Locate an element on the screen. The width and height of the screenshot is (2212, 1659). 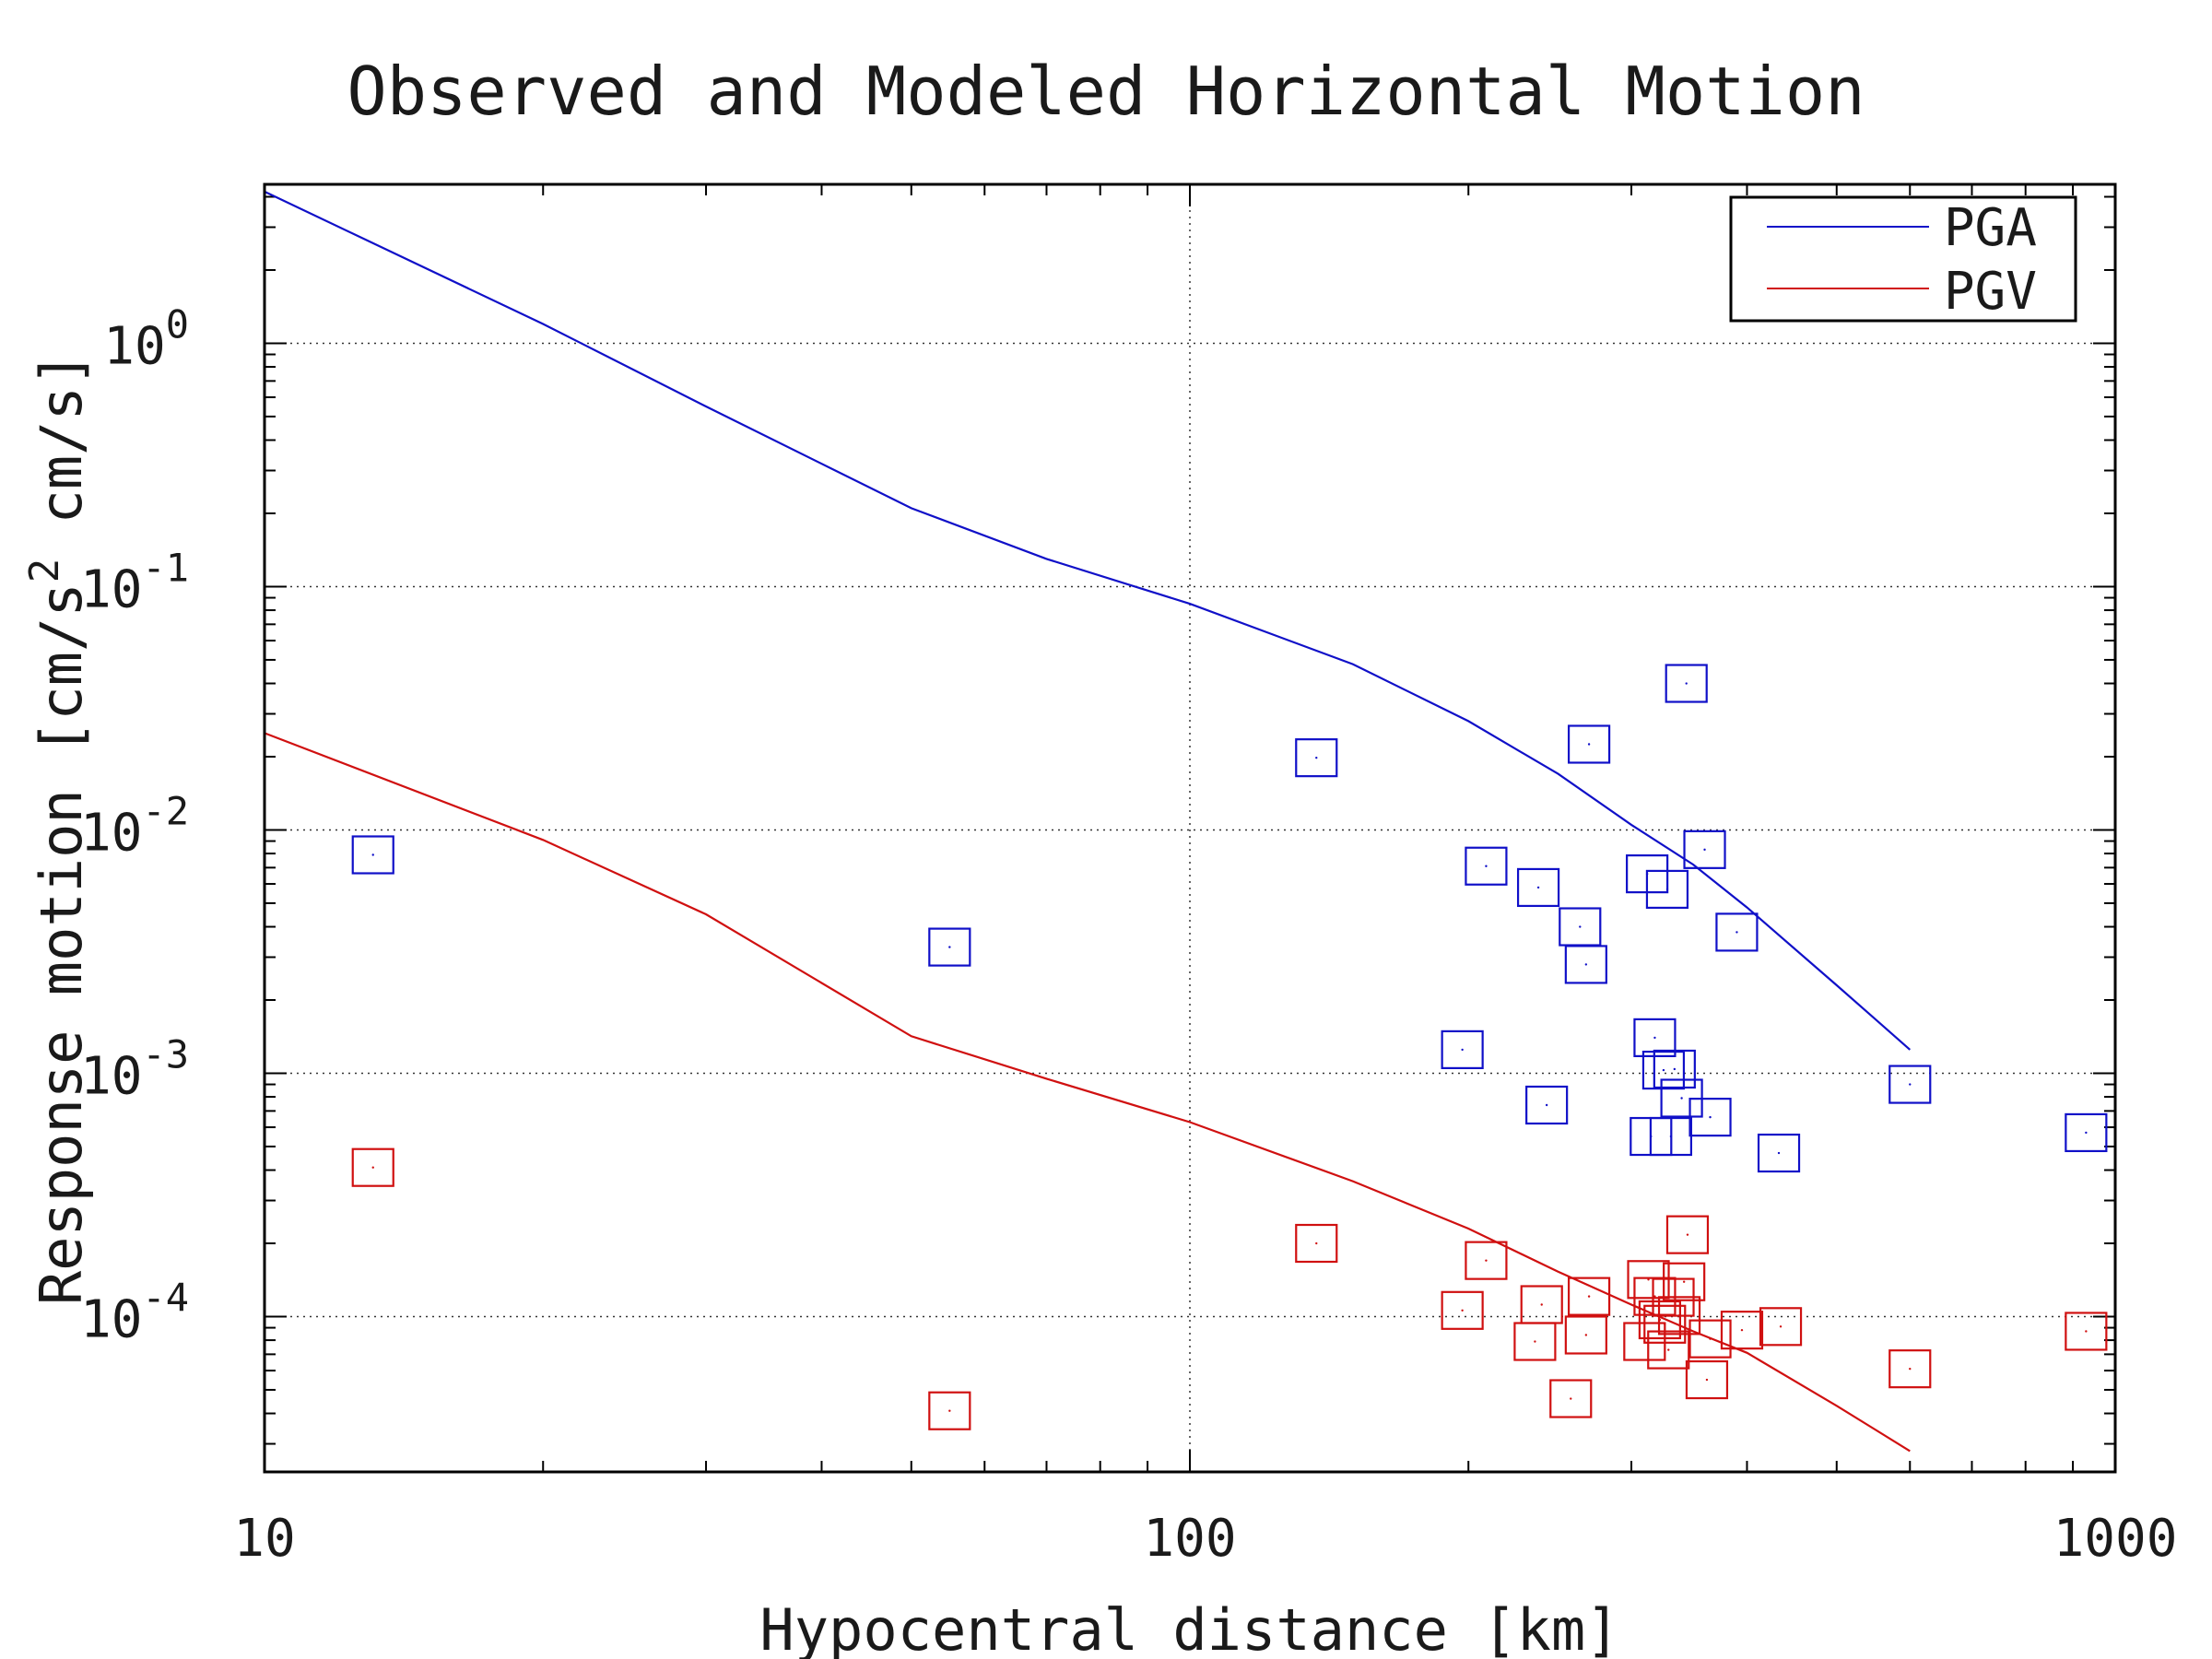
x-axis-label: Hypocentral distance [km] is located at coordinates (1189, 1627).